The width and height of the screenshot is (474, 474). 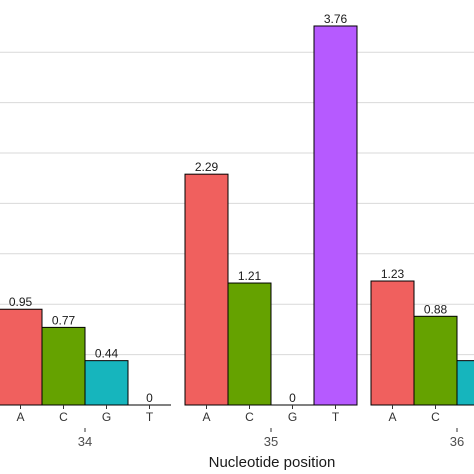 I want to click on bar-35-C, so click(x=249, y=344).